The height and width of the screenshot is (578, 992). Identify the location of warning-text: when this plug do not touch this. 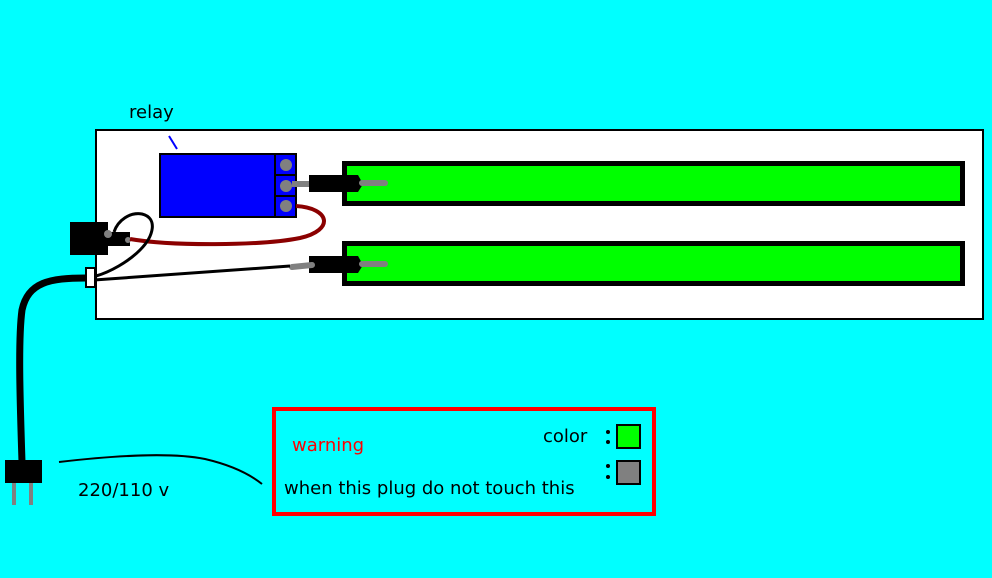
(429, 488).